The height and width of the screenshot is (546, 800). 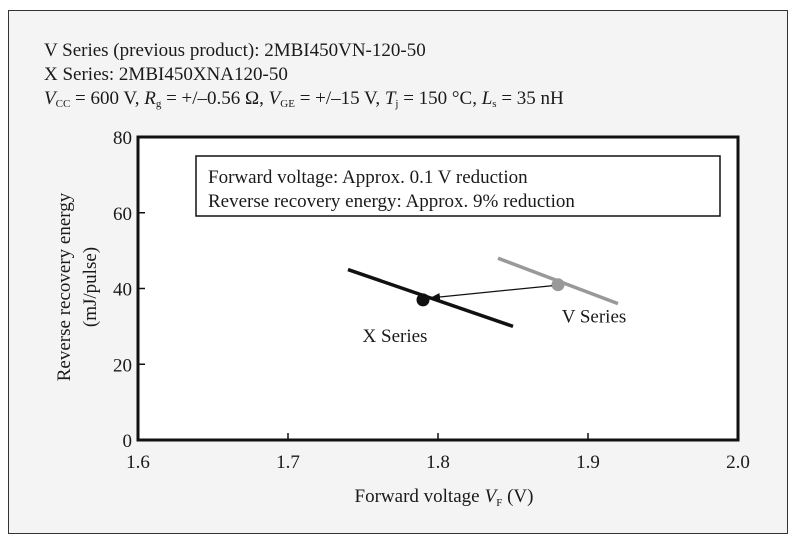 I want to click on x-series-marker, so click(x=423, y=300).